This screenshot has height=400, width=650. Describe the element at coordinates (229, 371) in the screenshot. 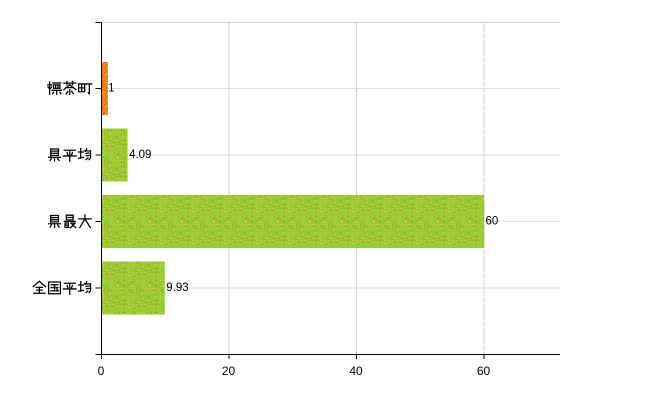

I see `svg-text: 20` at that location.